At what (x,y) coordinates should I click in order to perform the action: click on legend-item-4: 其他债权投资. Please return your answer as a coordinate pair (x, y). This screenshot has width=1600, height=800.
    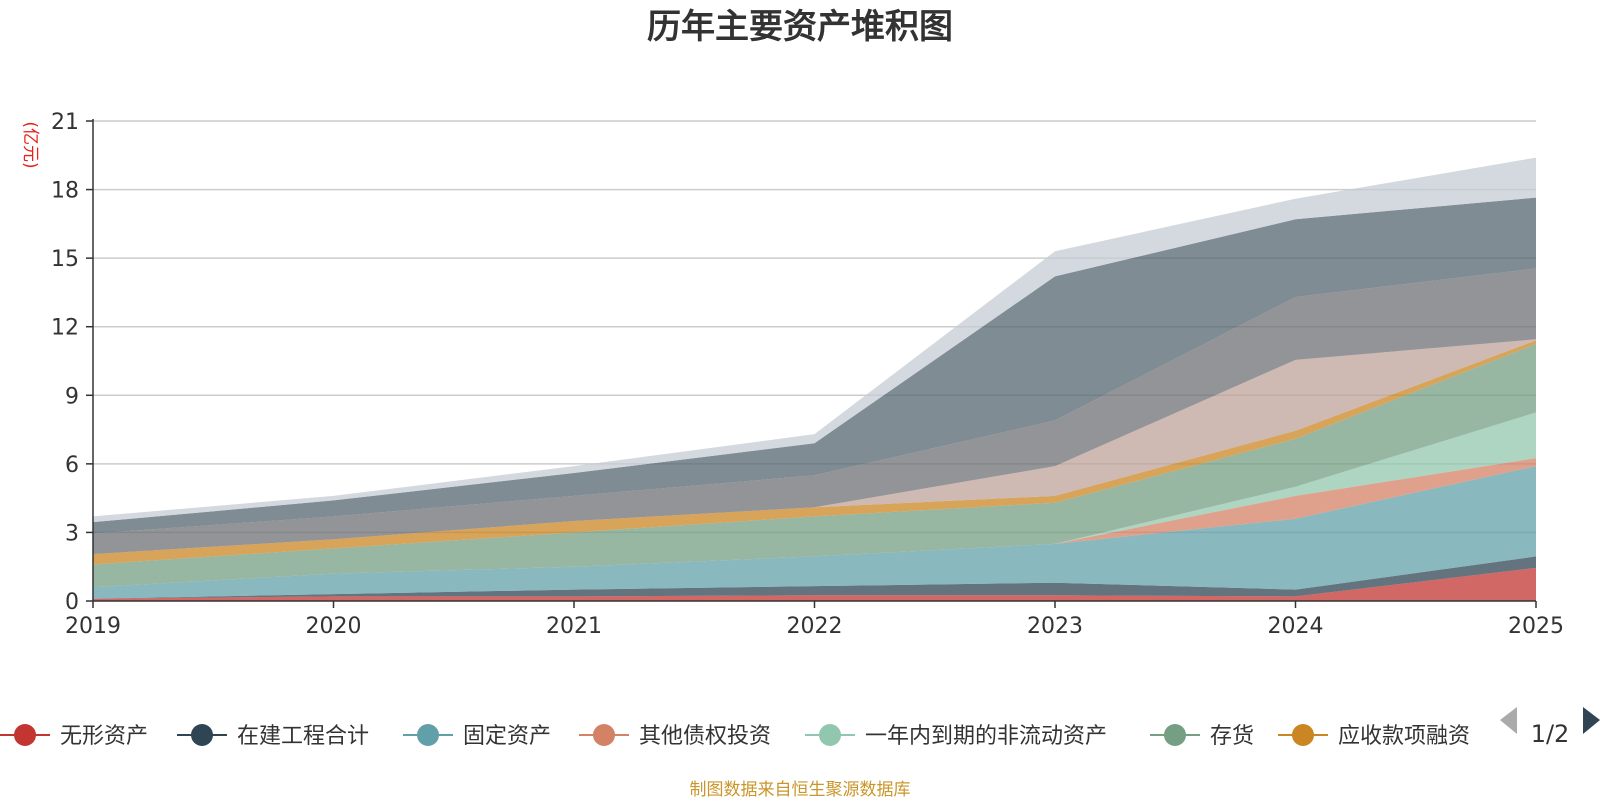
    Looking at the image, I should click on (675, 736).